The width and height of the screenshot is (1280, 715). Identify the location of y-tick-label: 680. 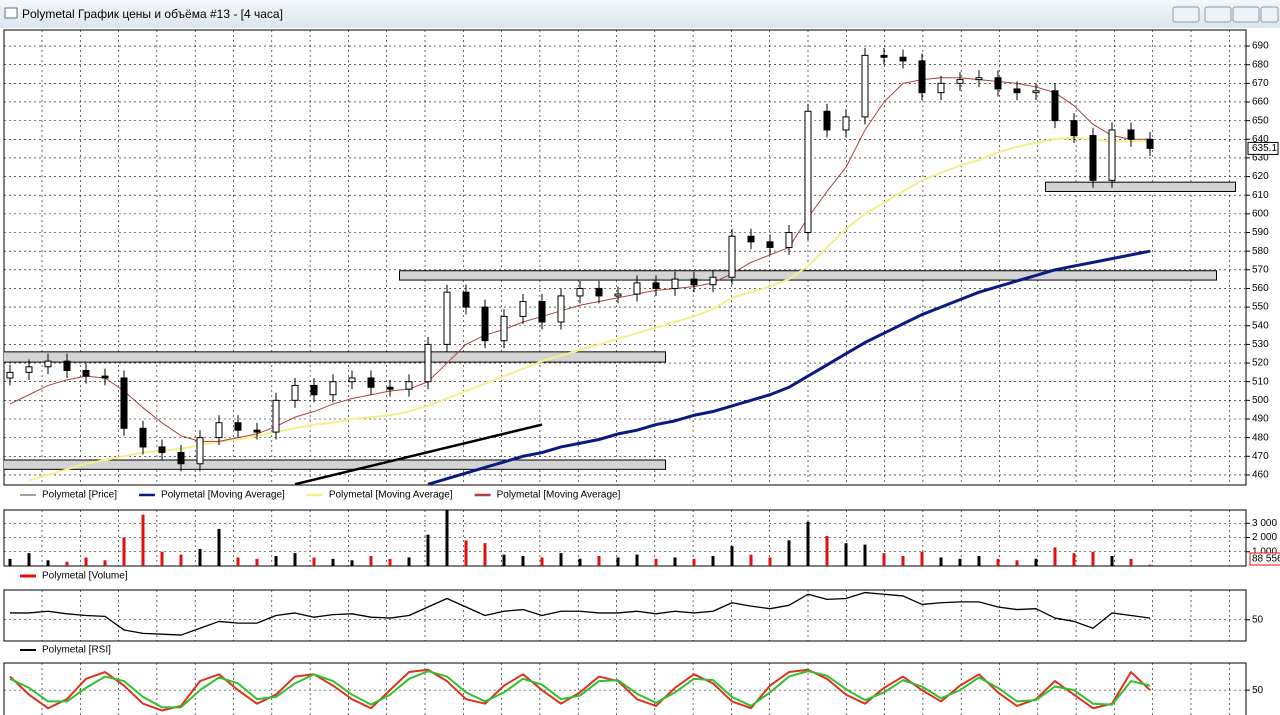
(1260, 64).